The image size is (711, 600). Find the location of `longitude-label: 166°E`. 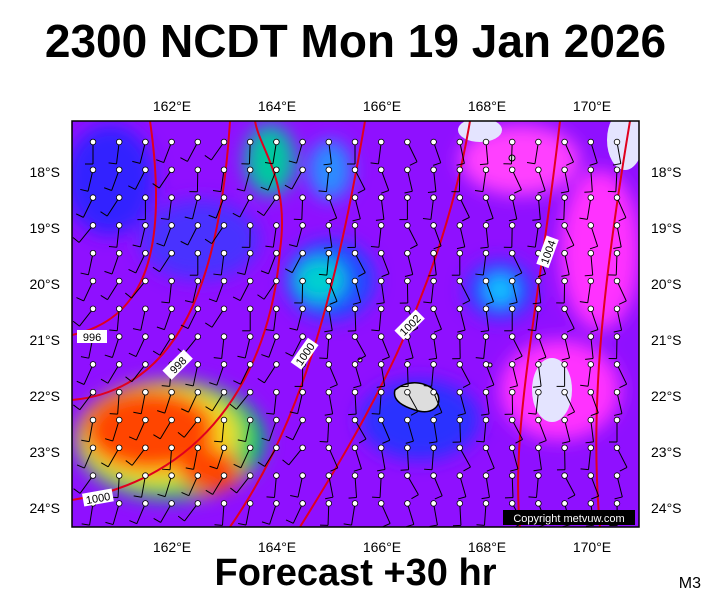

longitude-label: 166°E is located at coordinates (382, 106).